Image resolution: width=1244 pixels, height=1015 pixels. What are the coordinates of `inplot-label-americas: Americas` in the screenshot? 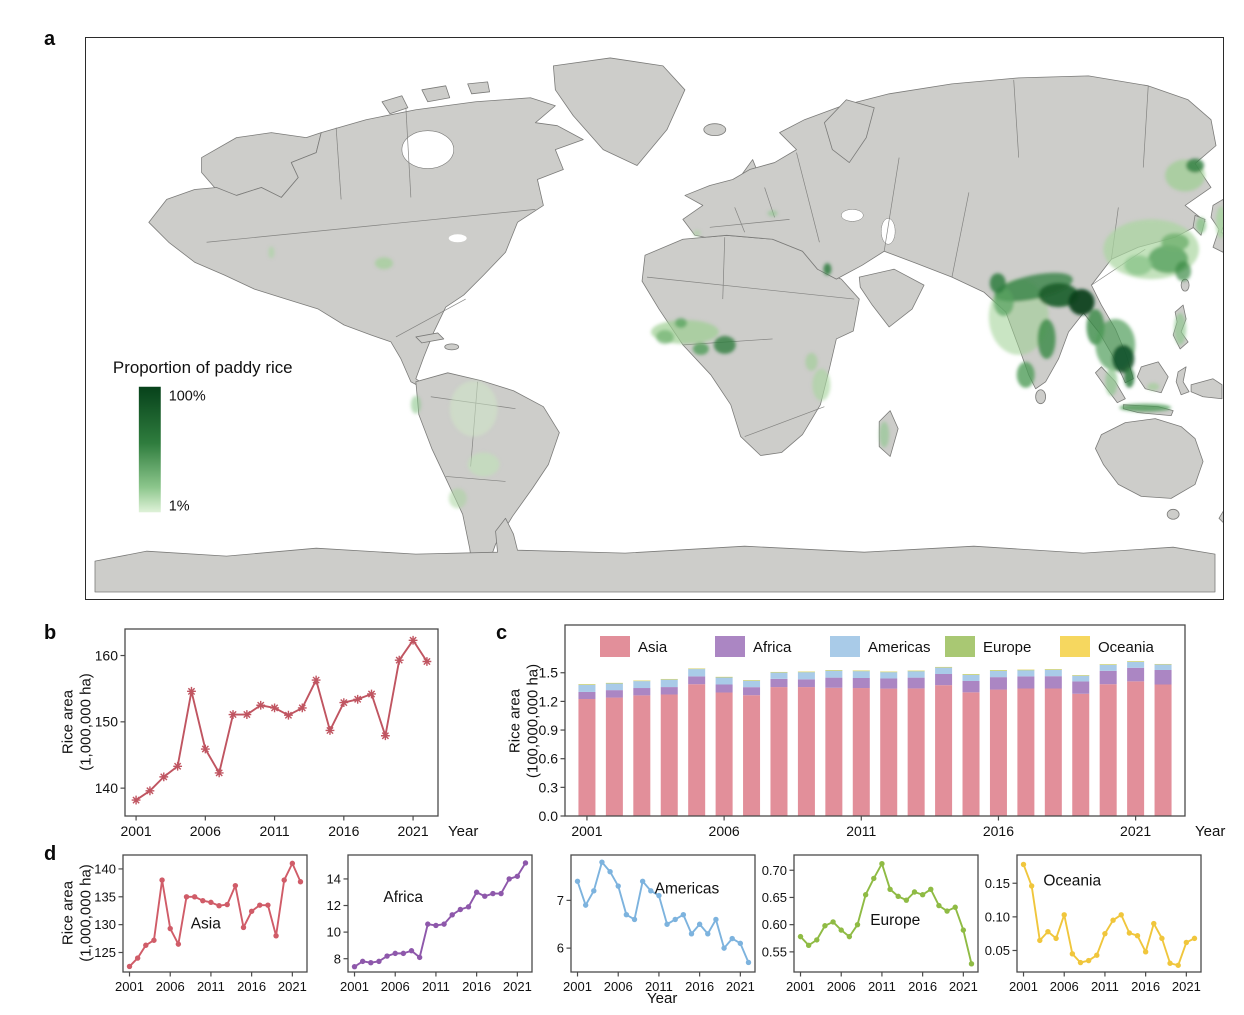 It's located at (687, 889).